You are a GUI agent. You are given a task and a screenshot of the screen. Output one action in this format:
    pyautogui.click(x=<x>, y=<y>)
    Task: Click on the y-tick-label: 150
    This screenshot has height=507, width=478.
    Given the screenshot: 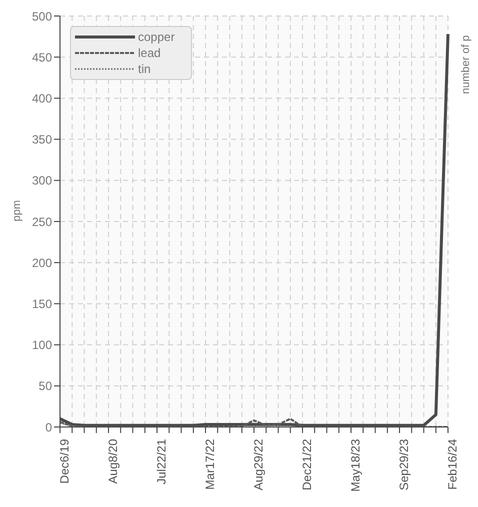 What is the action you would take?
    pyautogui.click(x=42, y=303)
    